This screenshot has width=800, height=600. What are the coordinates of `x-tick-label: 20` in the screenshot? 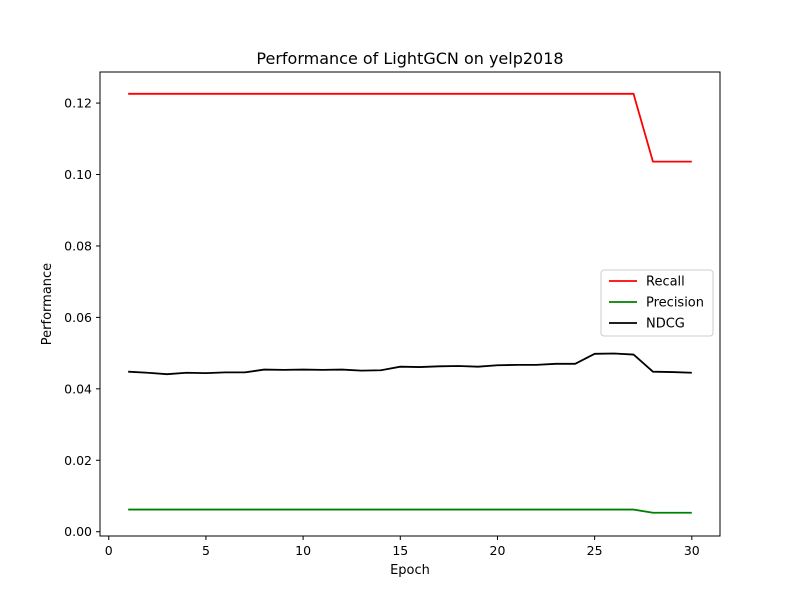 It's located at (498, 550).